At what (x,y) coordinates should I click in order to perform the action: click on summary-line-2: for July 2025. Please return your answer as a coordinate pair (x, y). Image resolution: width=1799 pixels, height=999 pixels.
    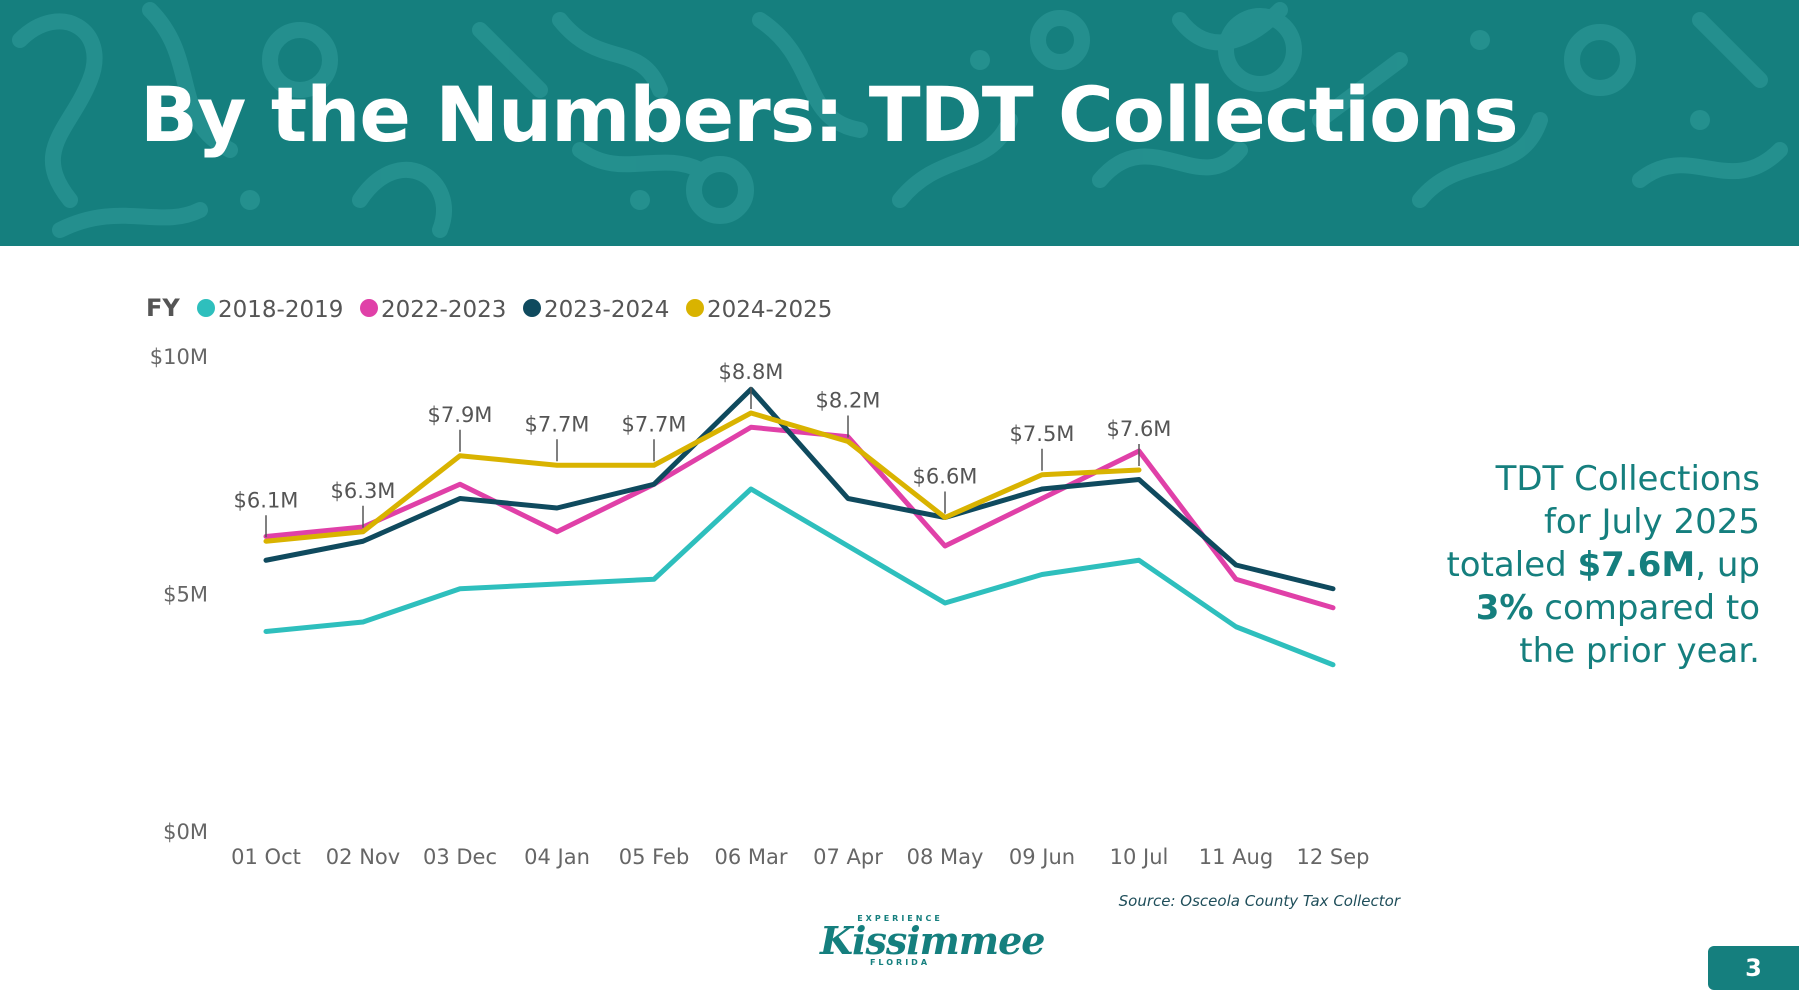
    Looking at the image, I should click on (1651, 522).